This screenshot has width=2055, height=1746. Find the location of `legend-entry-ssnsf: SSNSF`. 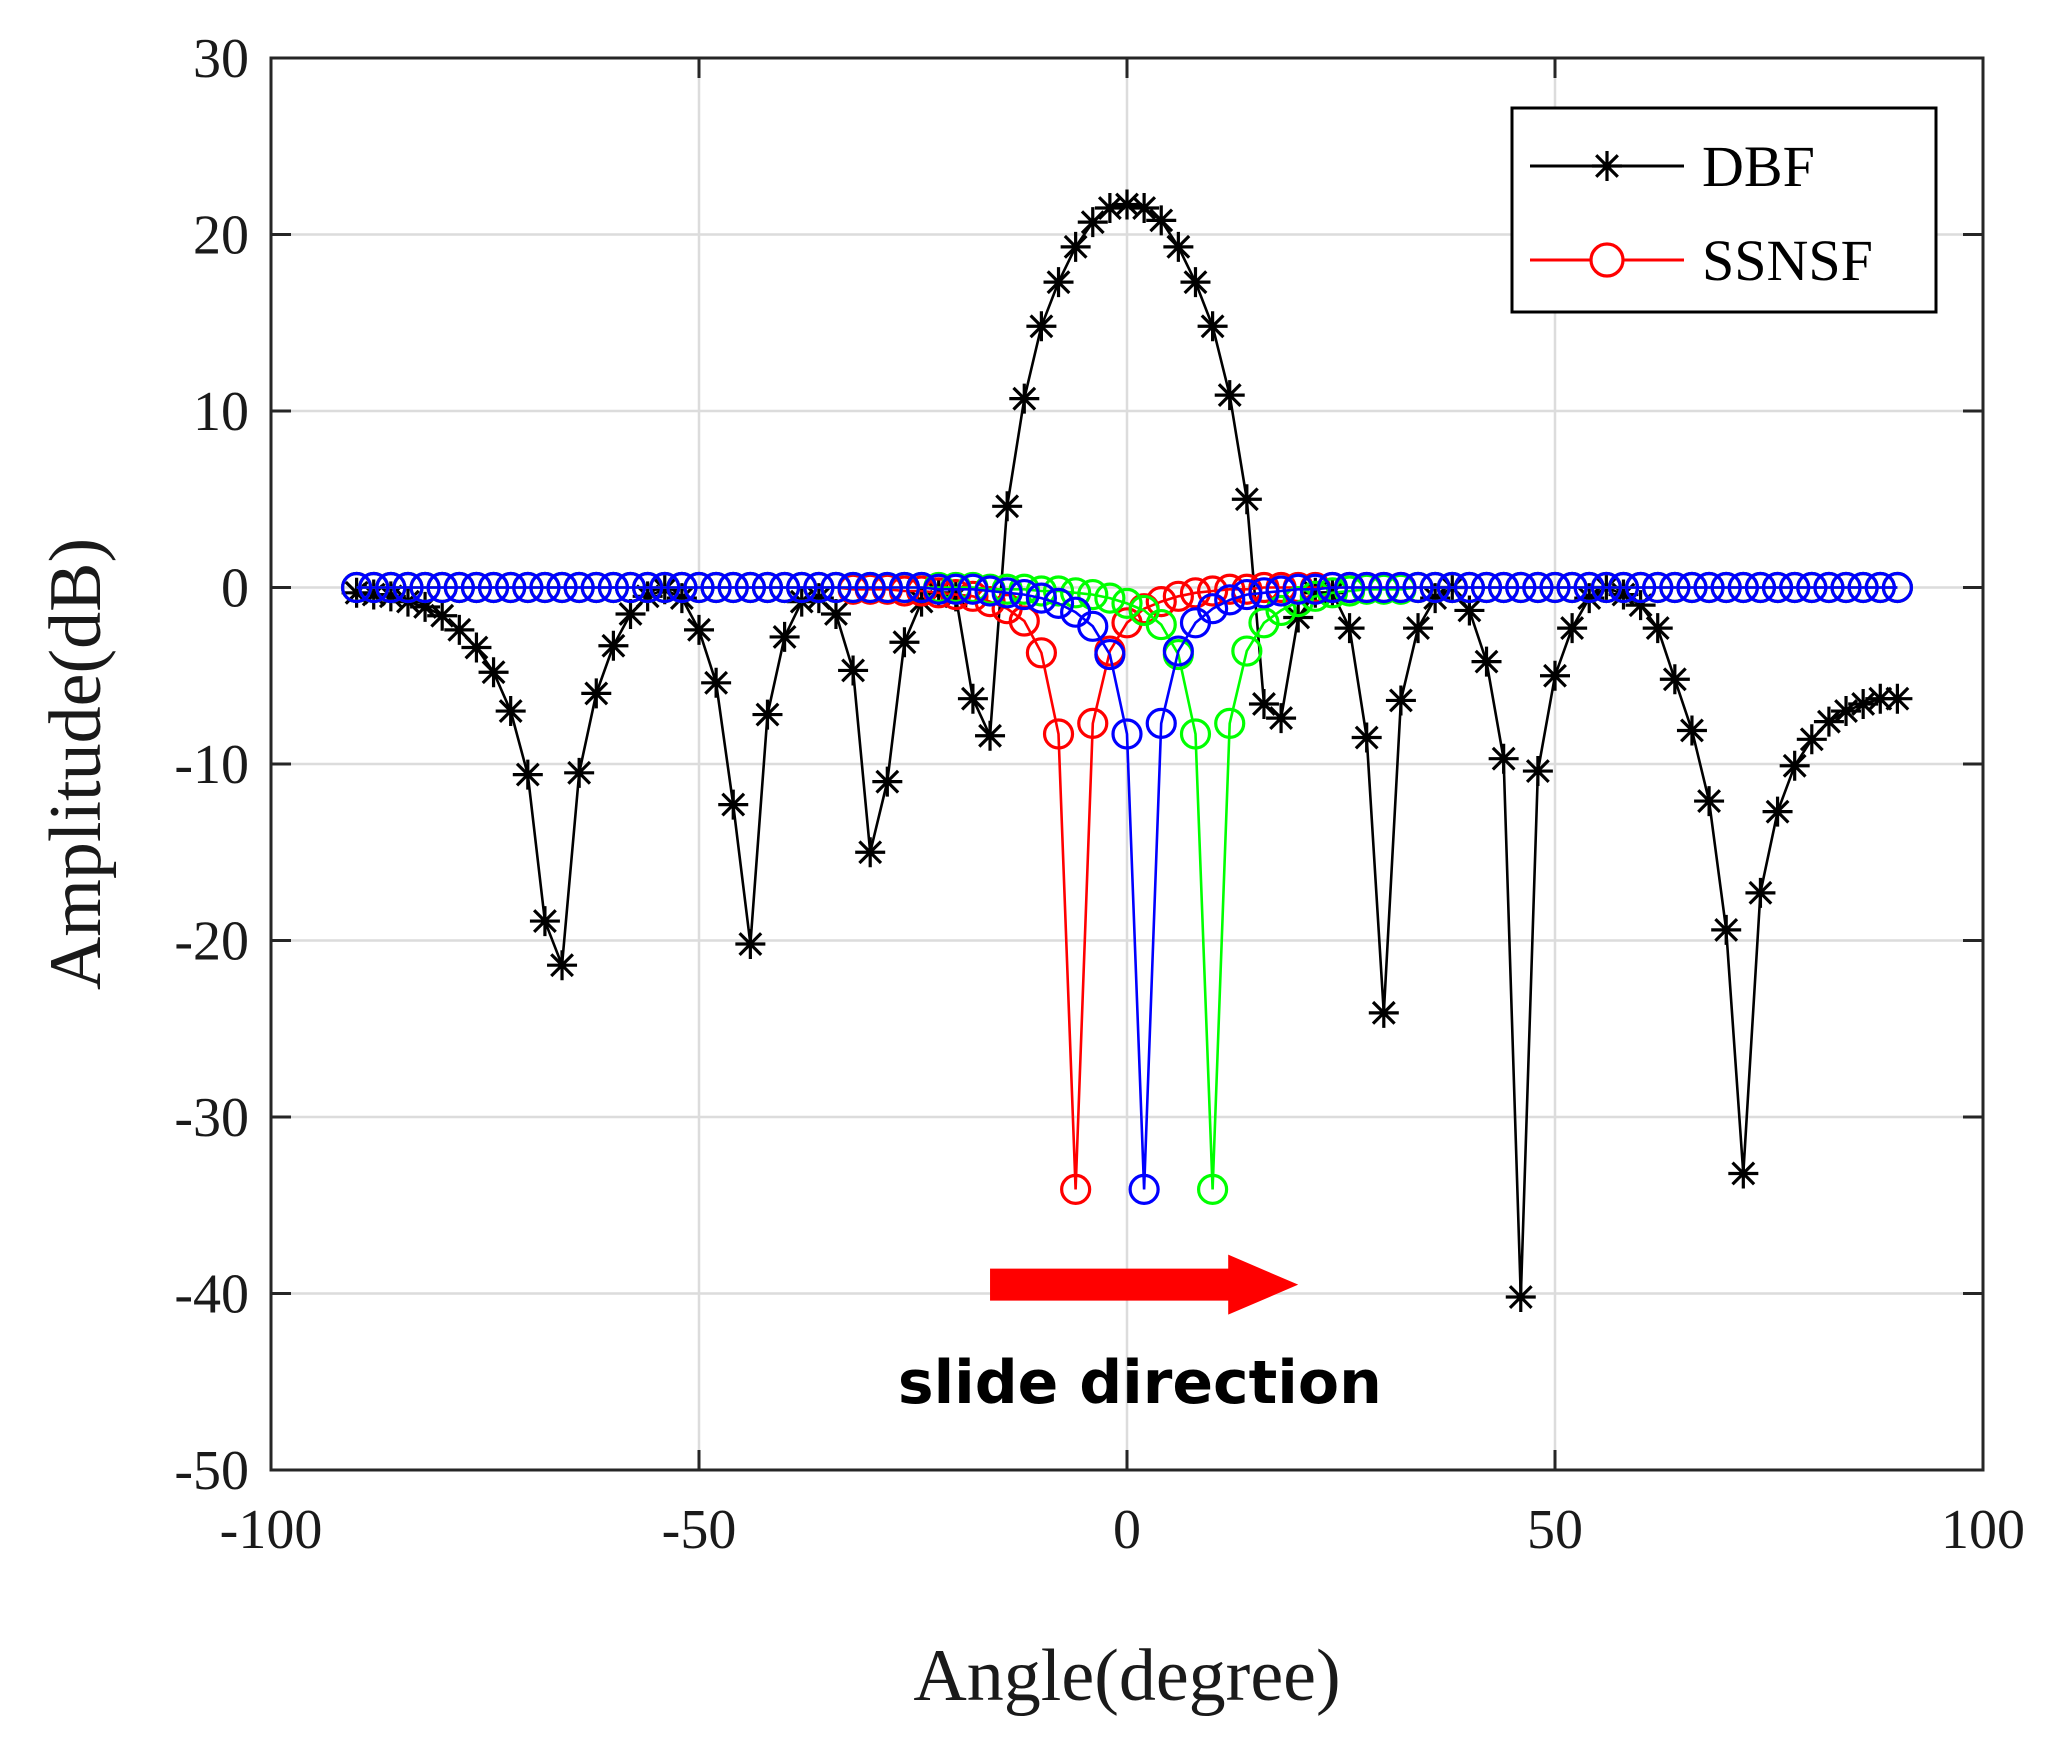

legend-entry-ssnsf: SSNSF is located at coordinates (1701, 260).